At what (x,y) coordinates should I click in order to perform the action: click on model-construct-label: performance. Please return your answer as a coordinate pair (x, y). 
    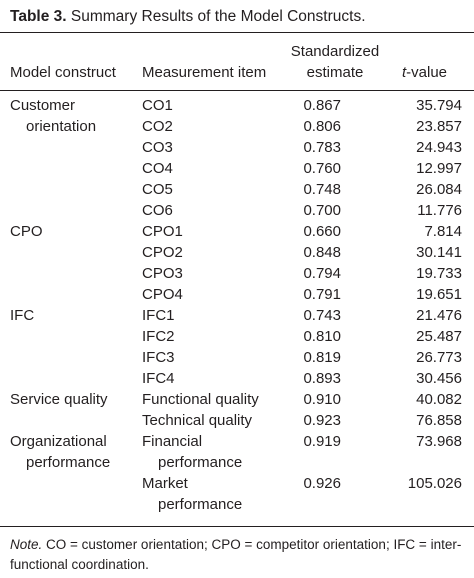
    Looking at the image, I should click on (68, 462).